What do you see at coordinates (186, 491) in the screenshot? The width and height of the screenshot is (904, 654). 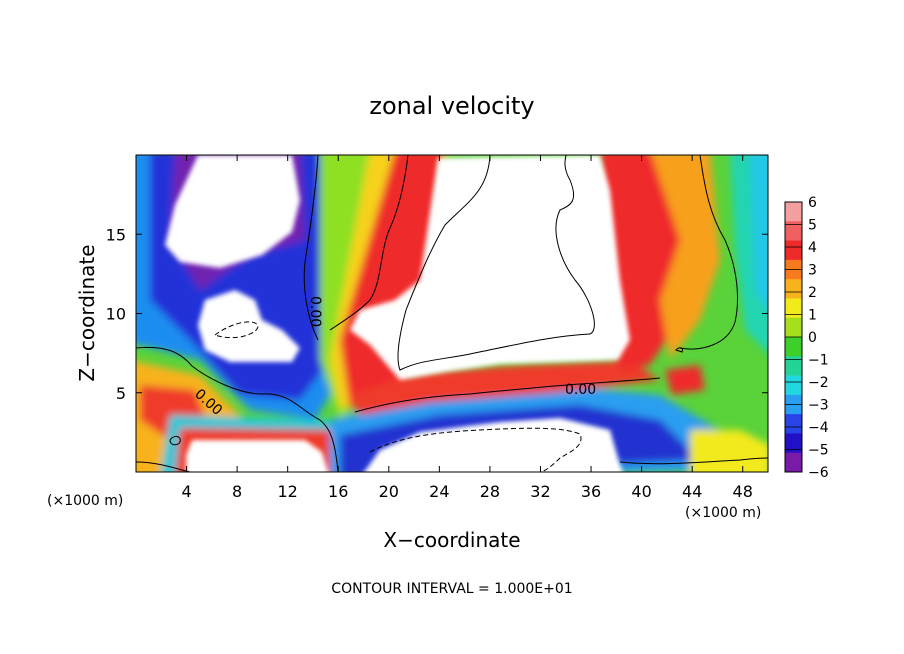 I see `x-tick-label: 4` at bounding box center [186, 491].